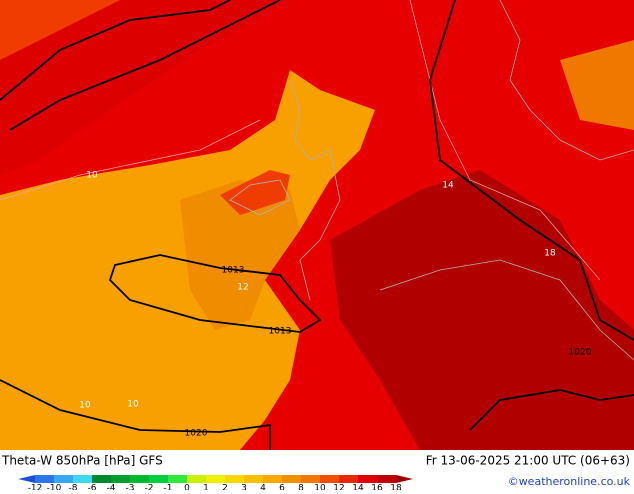 The width and height of the screenshot is (634, 494). What do you see at coordinates (206, 487) in the screenshot?
I see `colorbar-tick-label: 1` at bounding box center [206, 487].